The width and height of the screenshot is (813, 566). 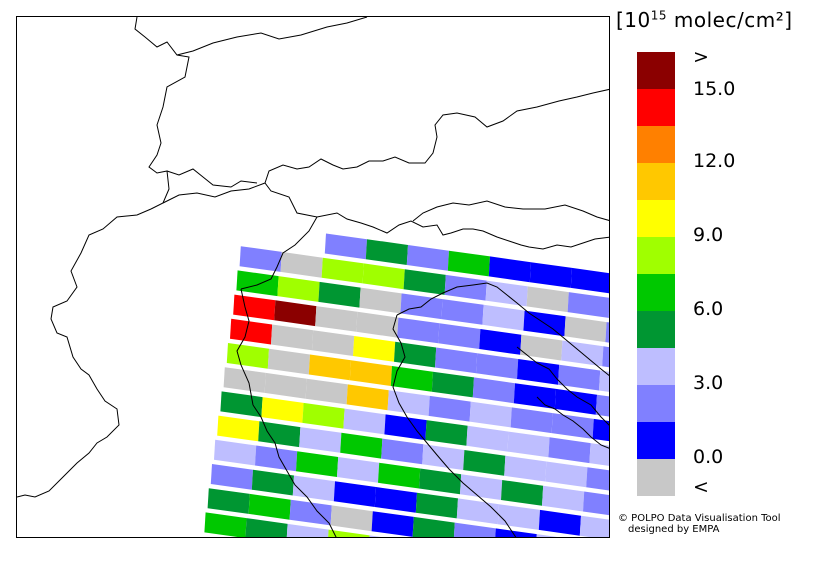 I want to click on legend-label: 6.0, so click(x=708, y=309).